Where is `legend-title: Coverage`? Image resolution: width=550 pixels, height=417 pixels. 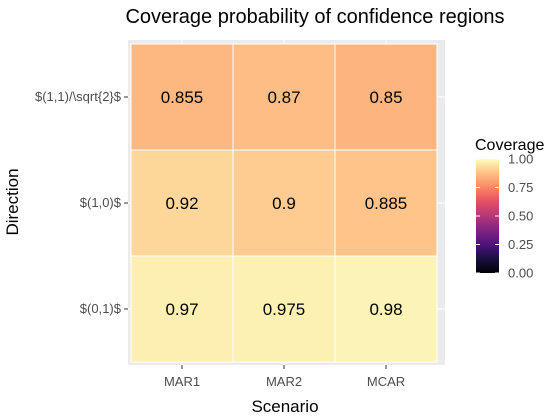
legend-title: Coverage is located at coordinates (509, 145).